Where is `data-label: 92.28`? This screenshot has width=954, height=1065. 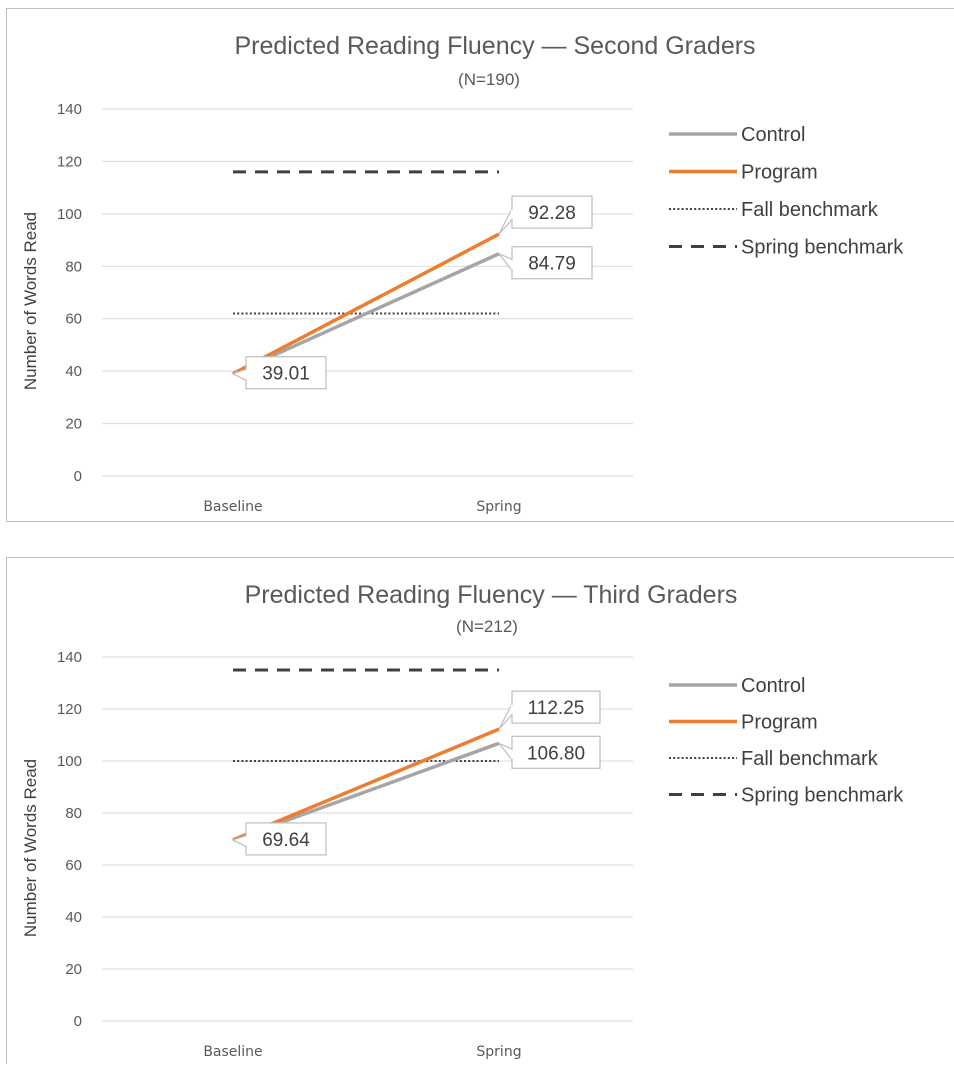 data-label: 92.28 is located at coordinates (545, 215).